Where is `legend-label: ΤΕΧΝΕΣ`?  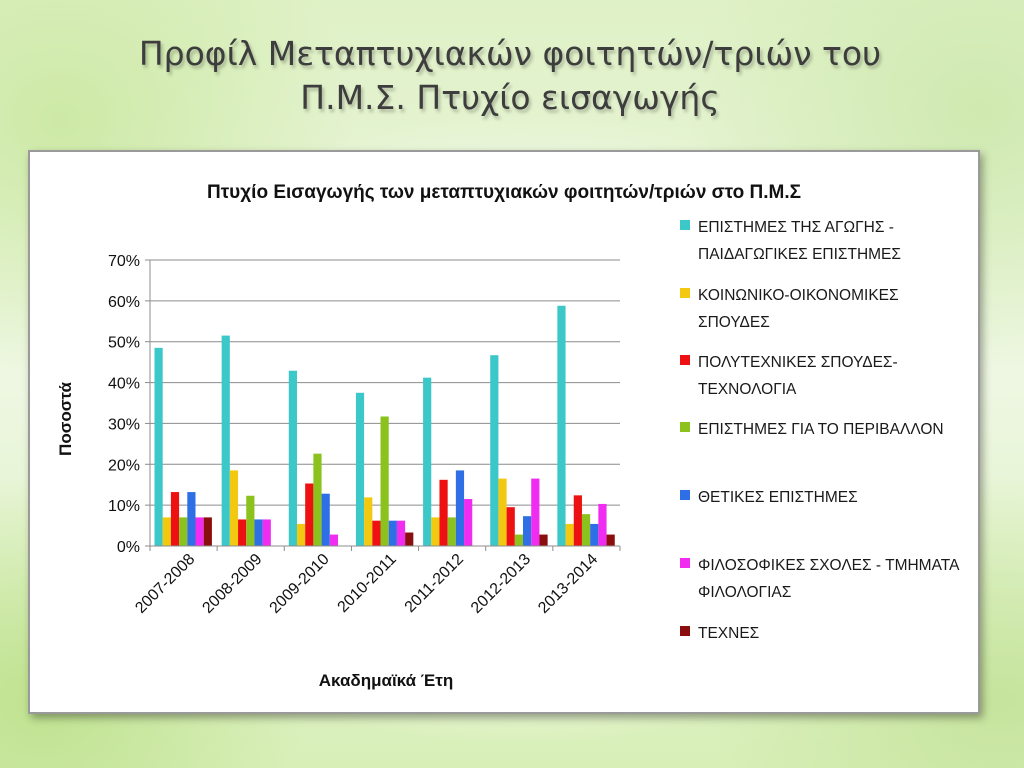 legend-label: ΤΕΧΝΕΣ is located at coordinates (729, 633).